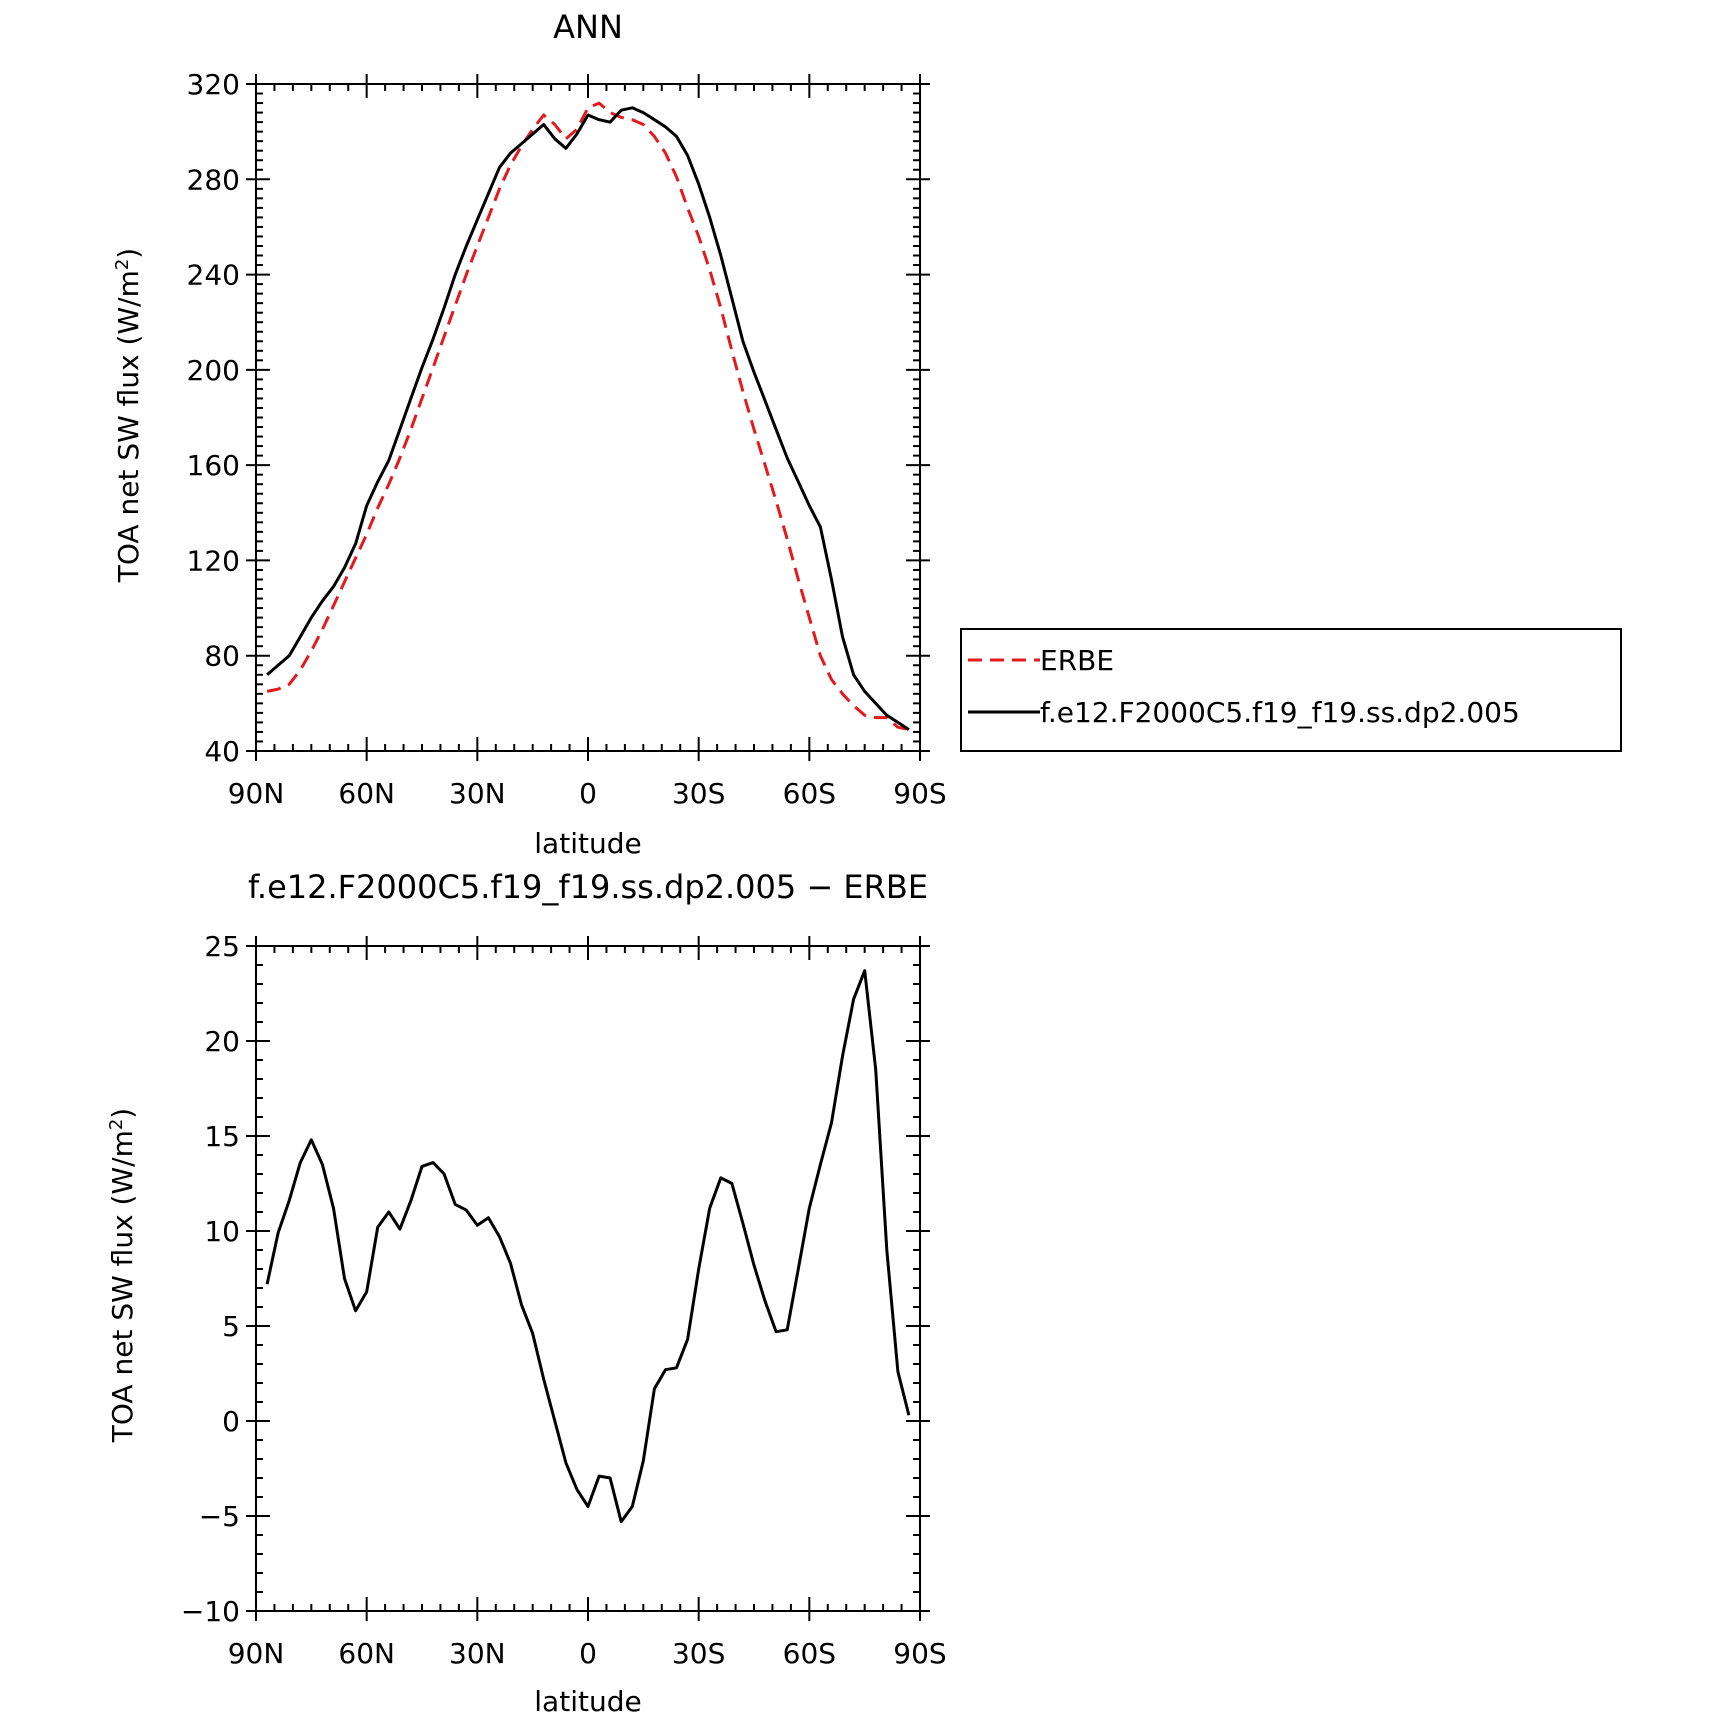 The height and width of the screenshot is (1713, 1710). What do you see at coordinates (213, 84) in the screenshot?
I see `top-y-tick-label: 320` at bounding box center [213, 84].